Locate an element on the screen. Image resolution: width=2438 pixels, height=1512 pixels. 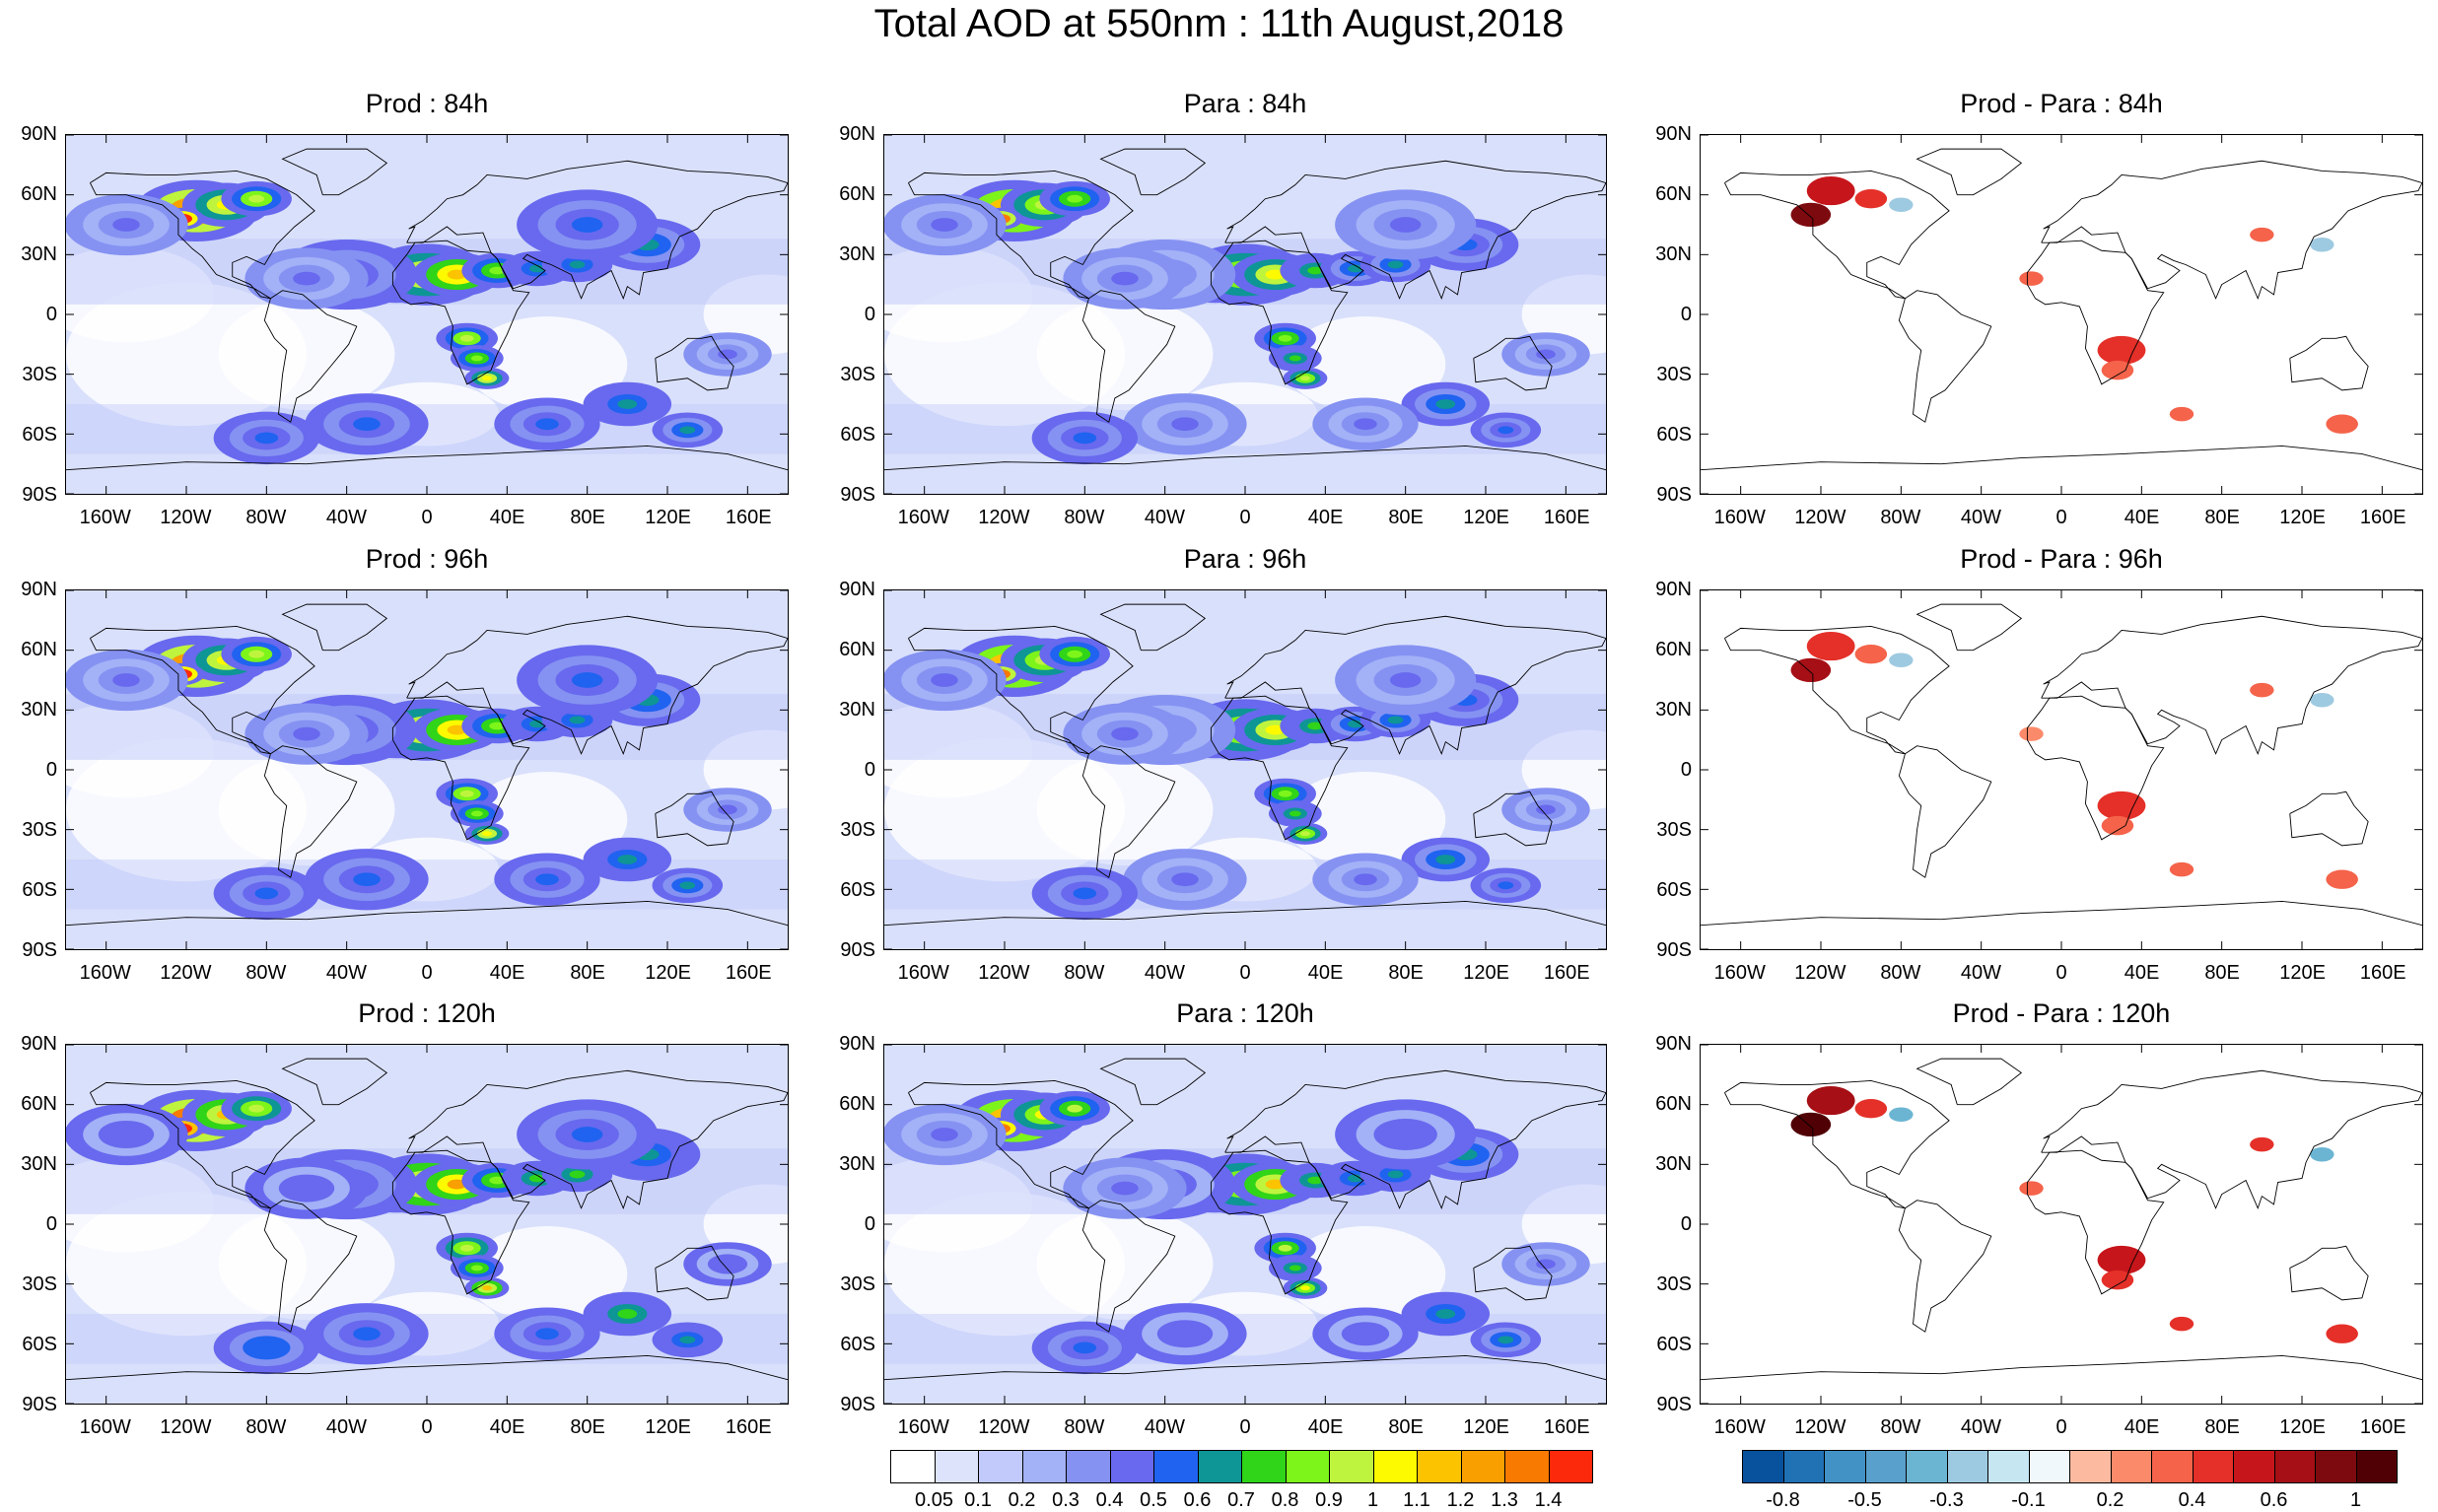
colorbar-label: -0.8 is located at coordinates (1783, 1500).